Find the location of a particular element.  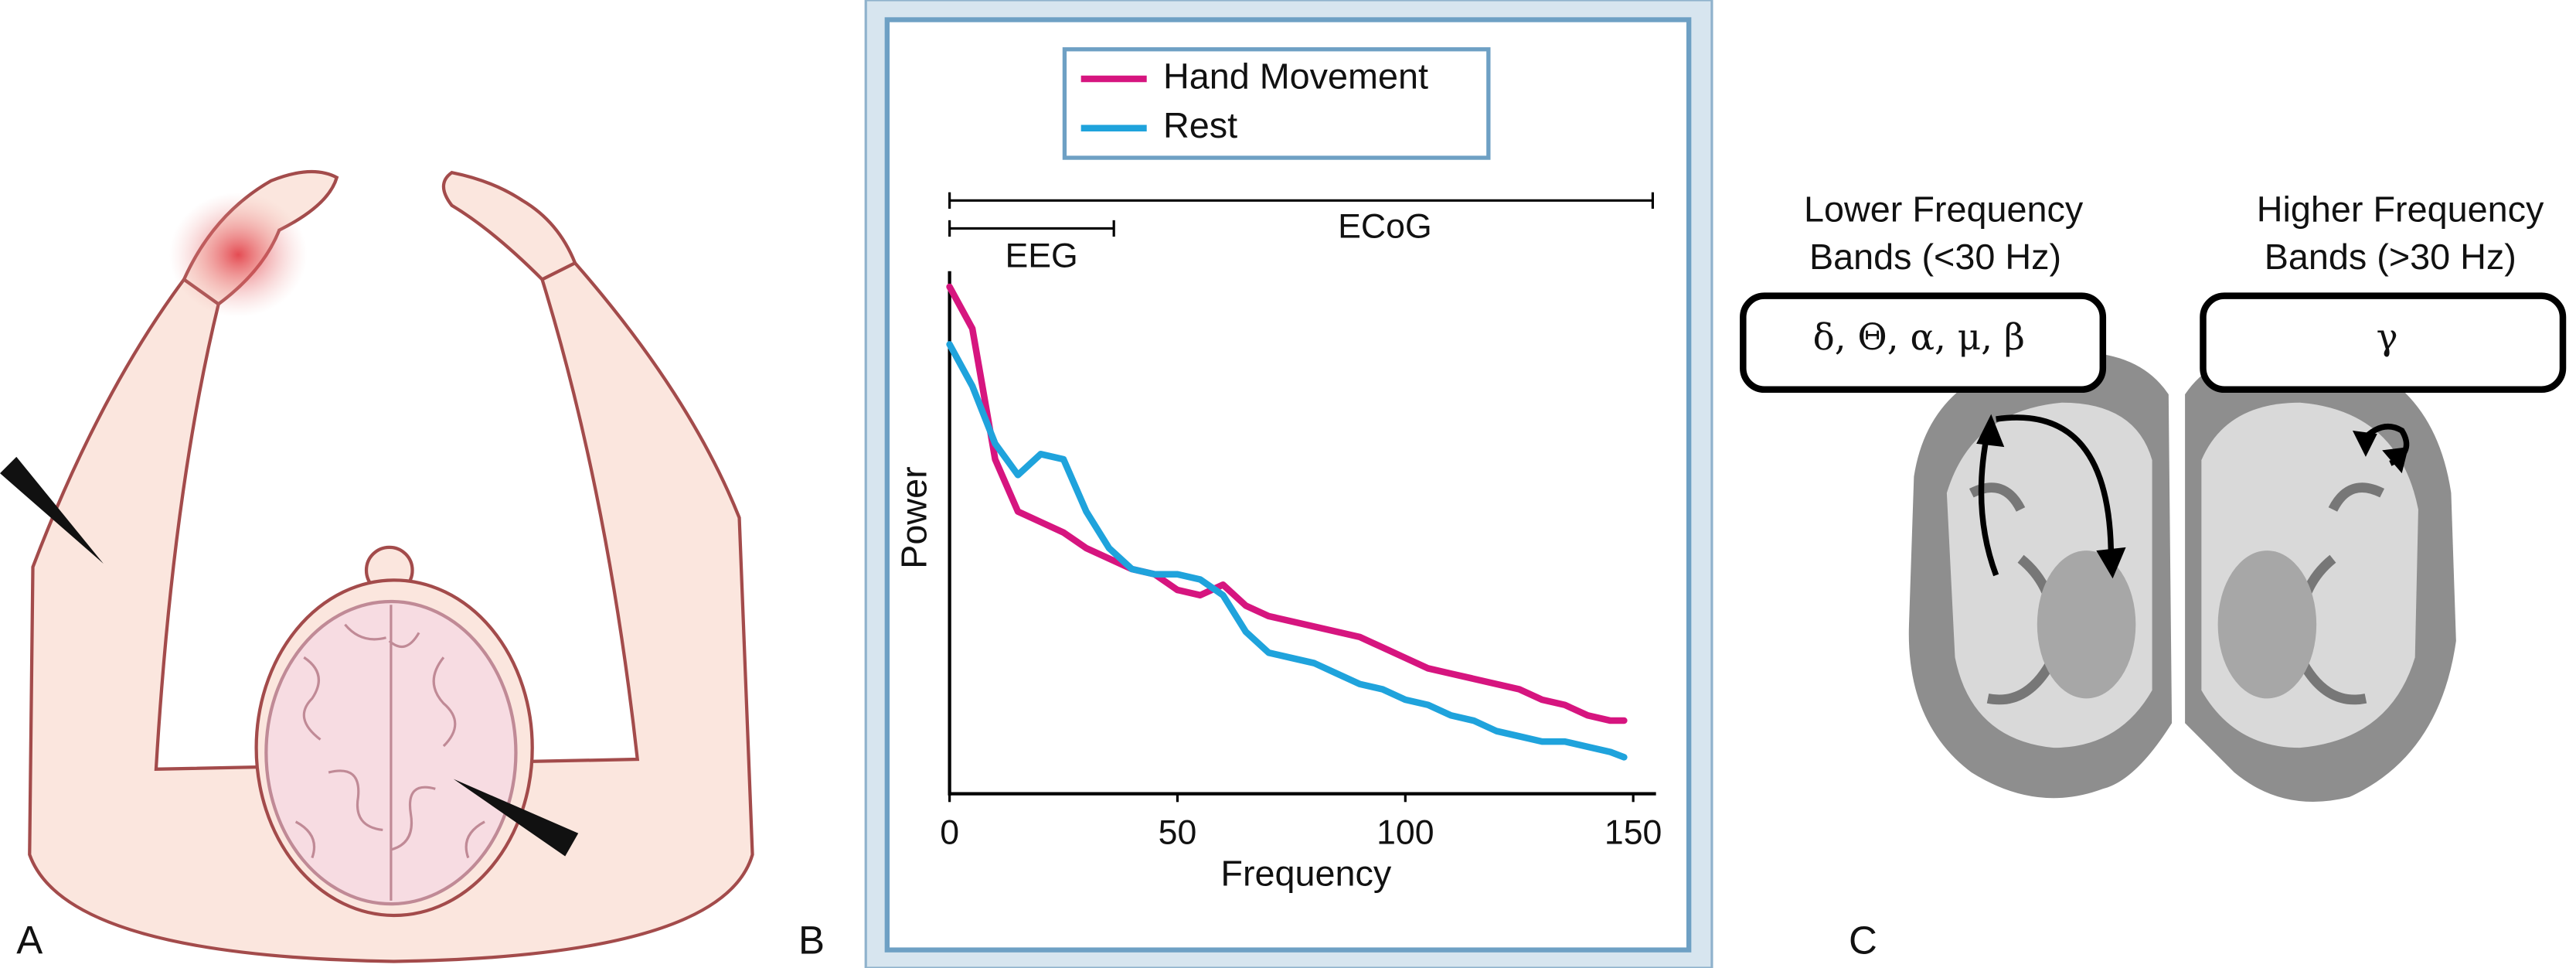

x-tick-label: 150 is located at coordinates (1633, 833).